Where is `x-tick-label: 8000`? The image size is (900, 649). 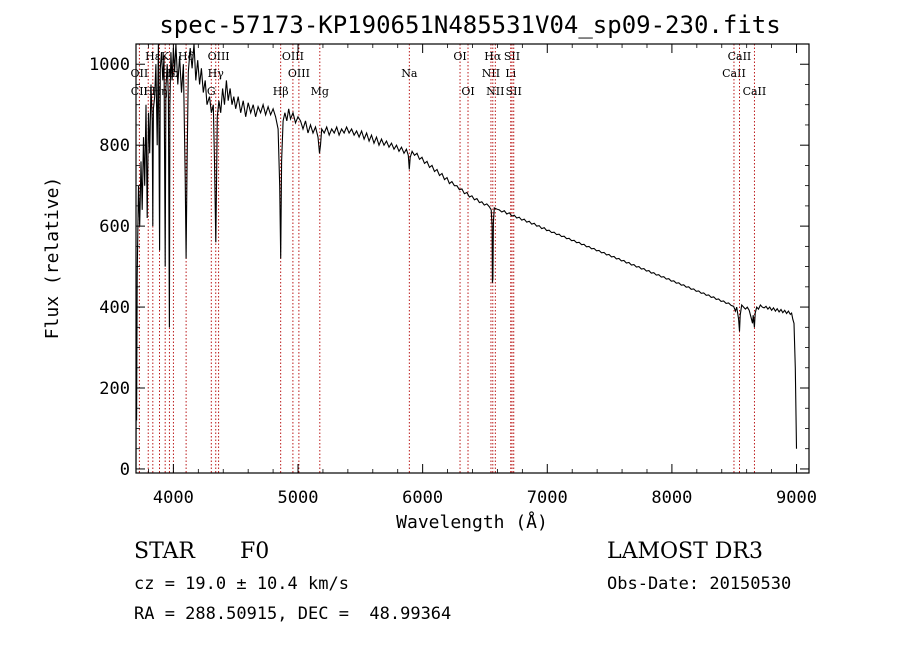
x-tick-label: 8000 is located at coordinates (671, 498).